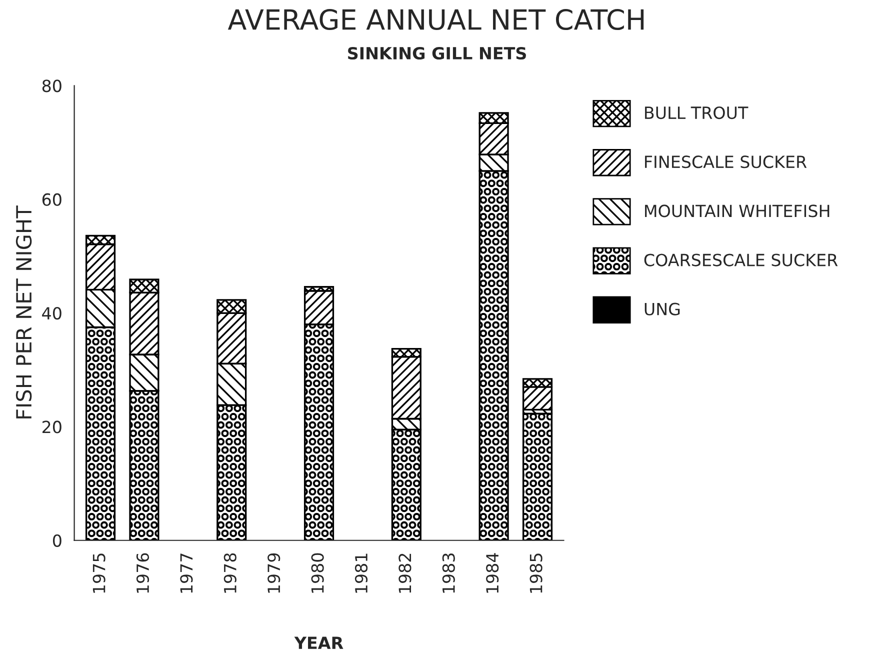 This screenshot has width=874, height=659. What do you see at coordinates (57, 540) in the screenshot?
I see `y-tick-label: 0` at bounding box center [57, 540].